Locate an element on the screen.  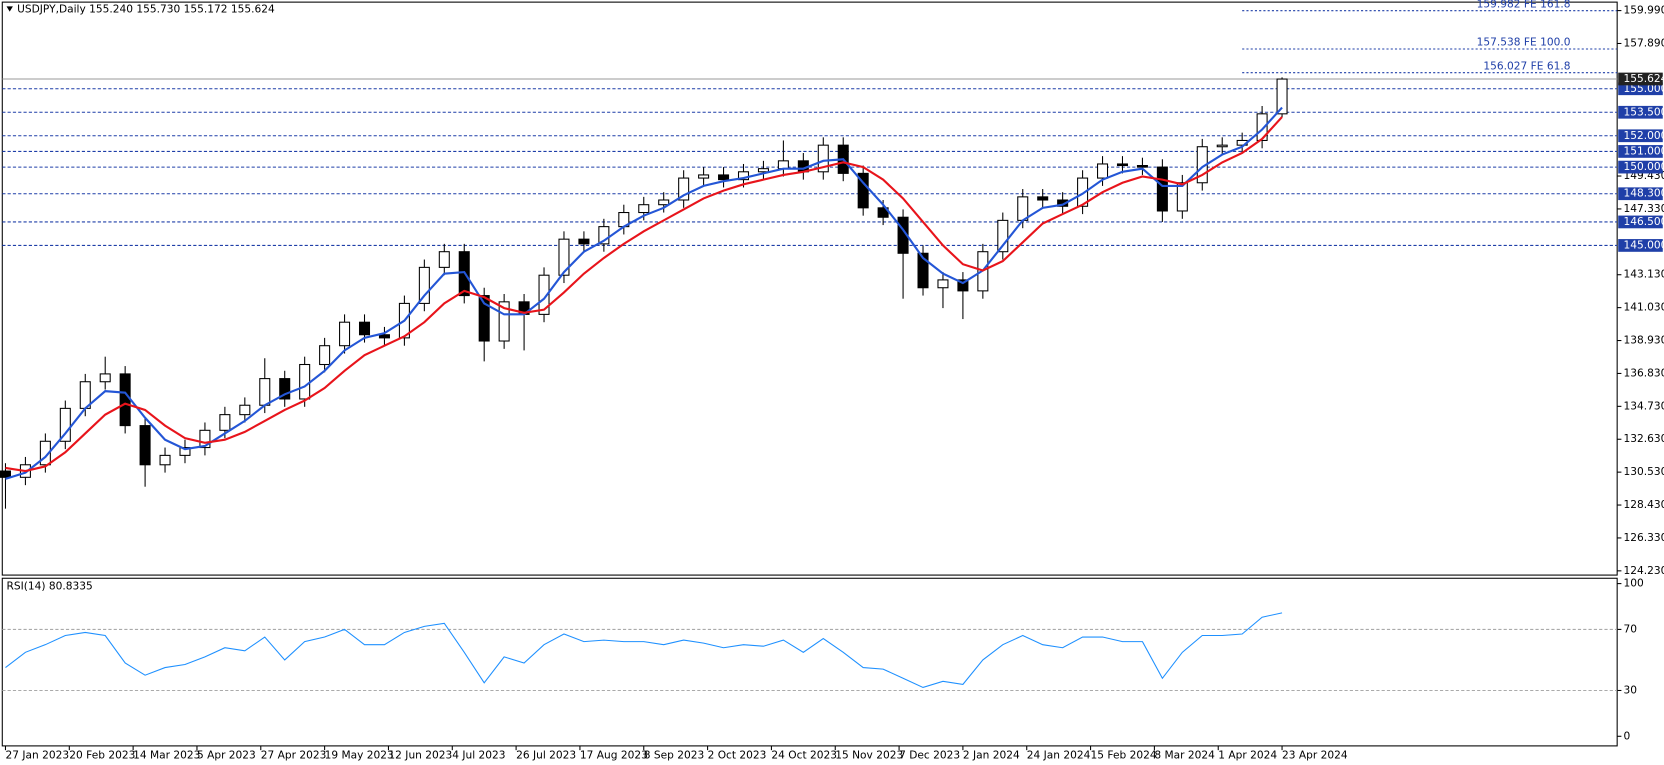
x-tick-label: 5 Apr 2023 is located at coordinates (226, 754).